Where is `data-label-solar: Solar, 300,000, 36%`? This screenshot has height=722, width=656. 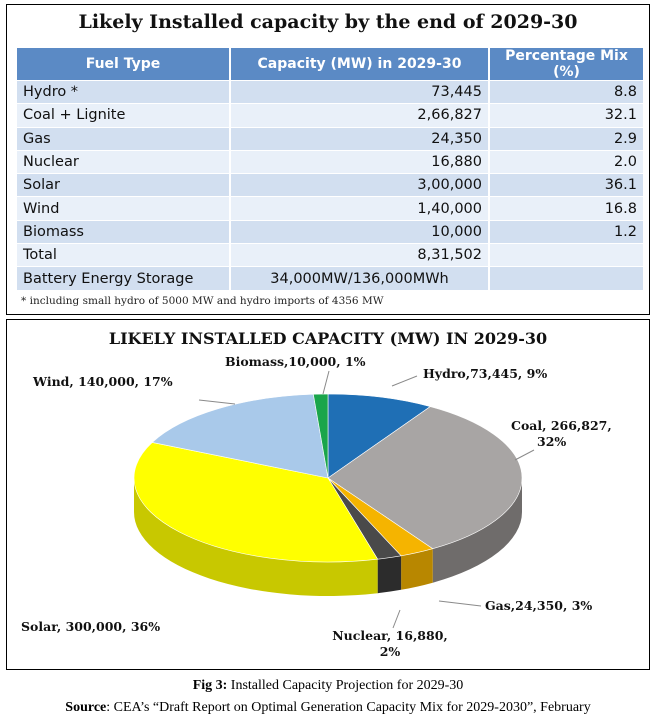 data-label-solar: Solar, 300,000, 36% is located at coordinates (90, 626).